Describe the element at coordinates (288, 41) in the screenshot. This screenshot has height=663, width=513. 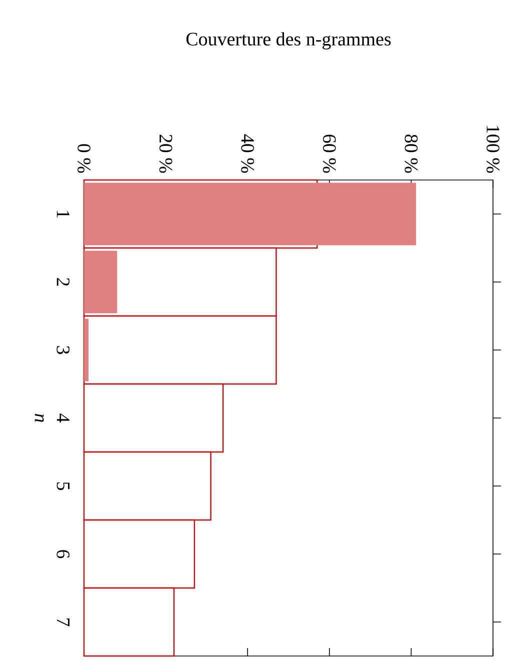
I see `chart-title: Couverture des n-grammes` at that location.